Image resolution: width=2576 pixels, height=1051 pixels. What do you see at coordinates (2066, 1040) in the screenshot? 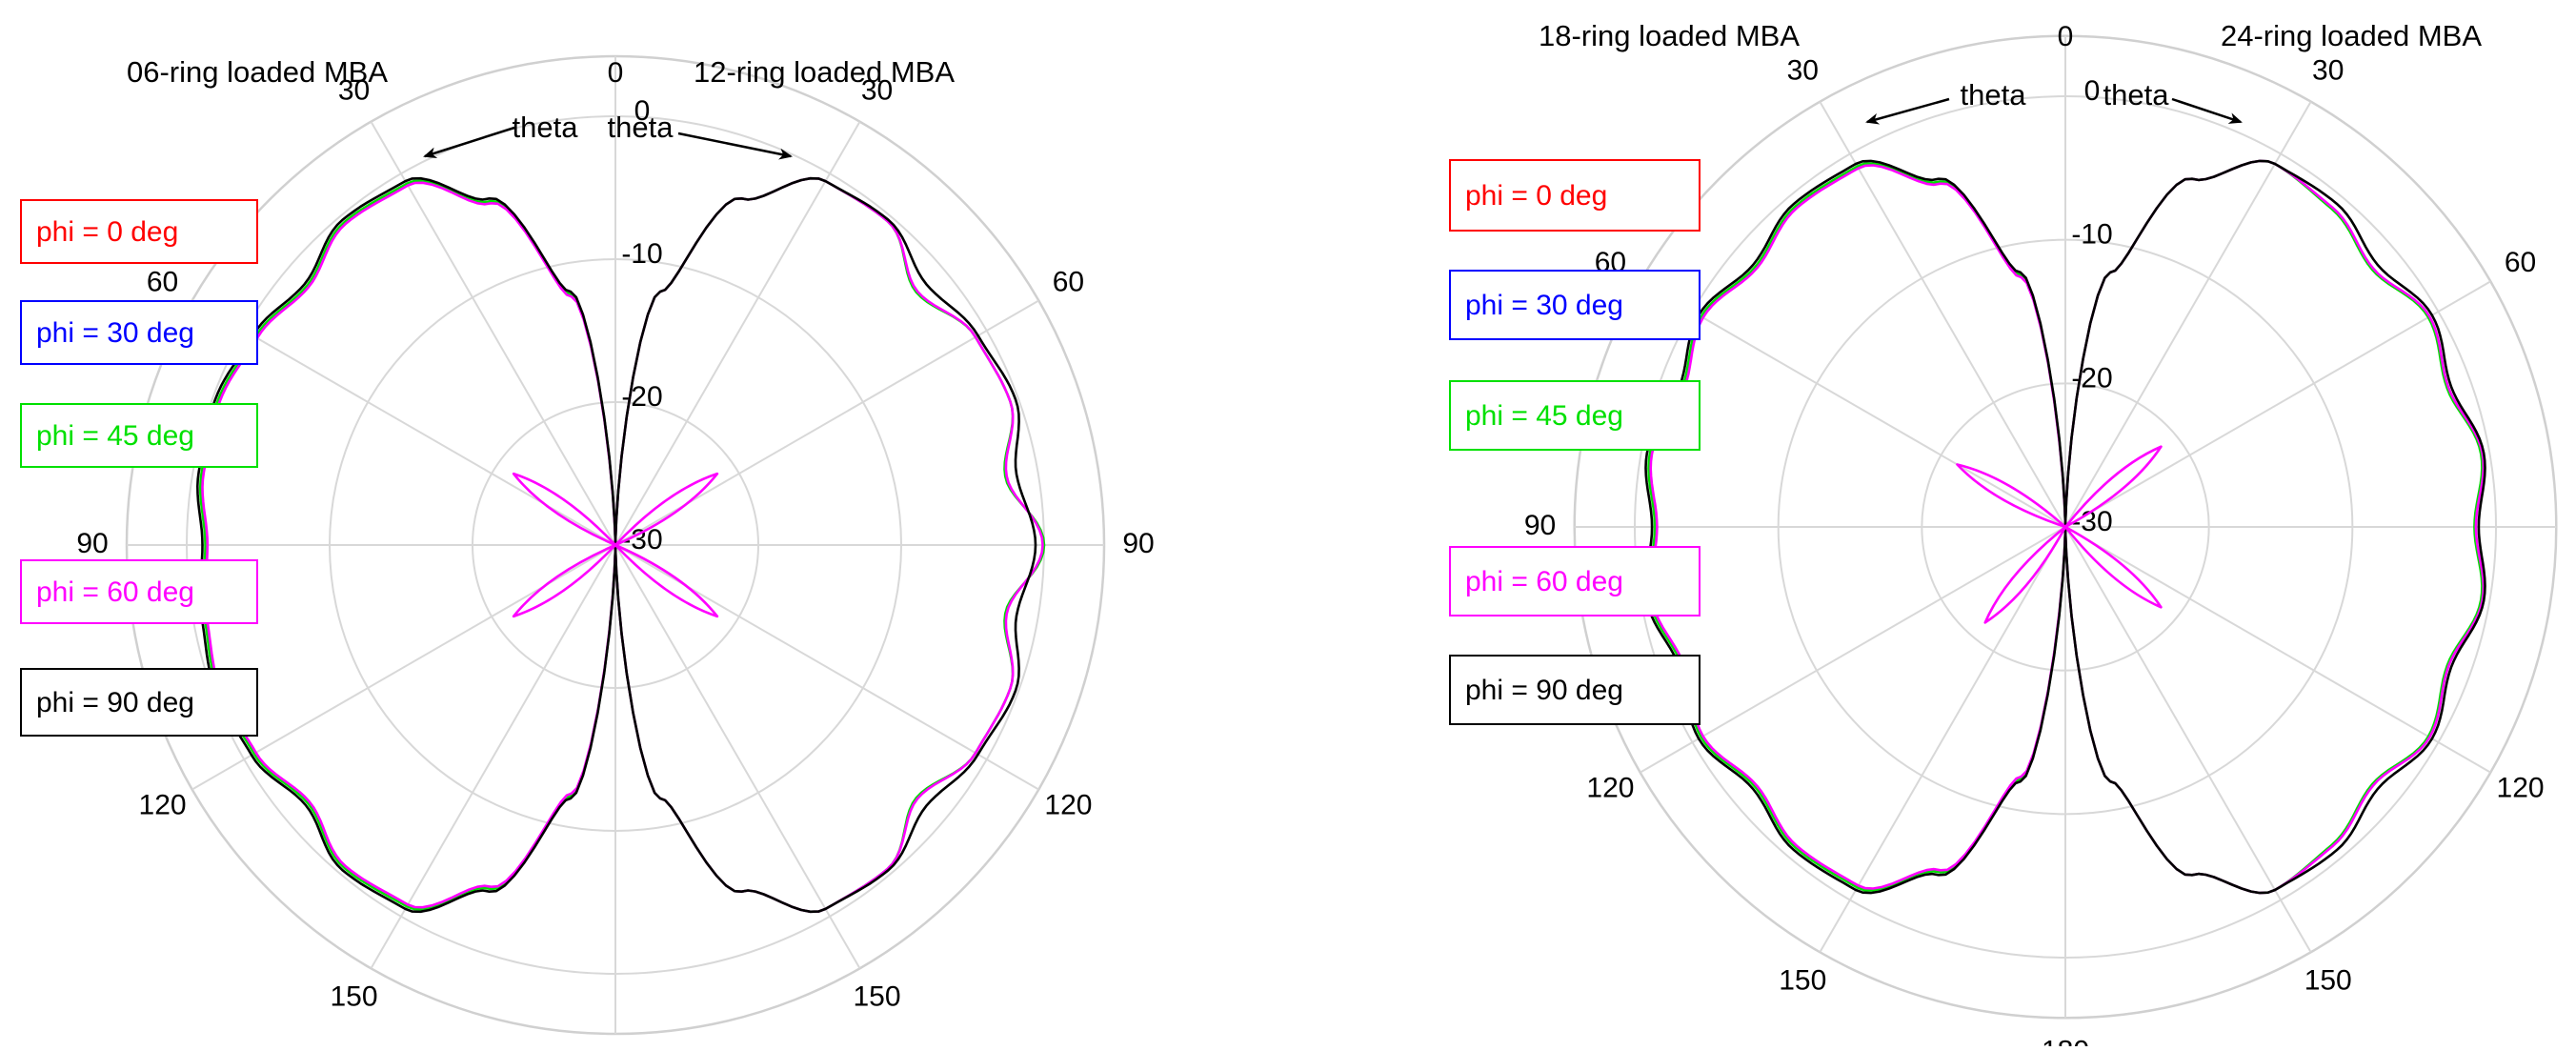
I see `angle-tick-label: 180` at bounding box center [2066, 1040].